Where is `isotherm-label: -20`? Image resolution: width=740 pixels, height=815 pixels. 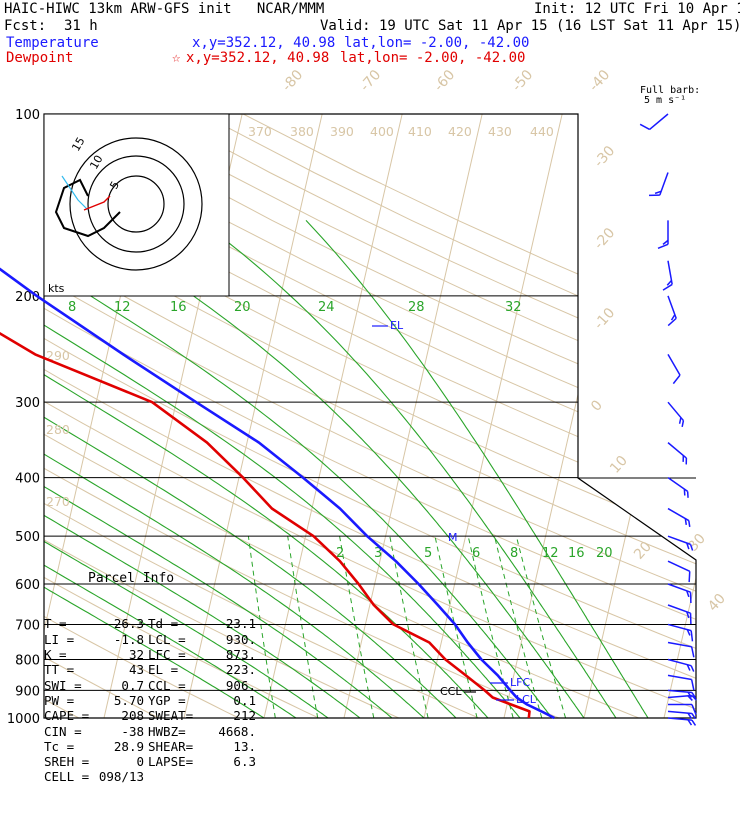 isotherm-label: -20 is located at coordinates (604, 239).